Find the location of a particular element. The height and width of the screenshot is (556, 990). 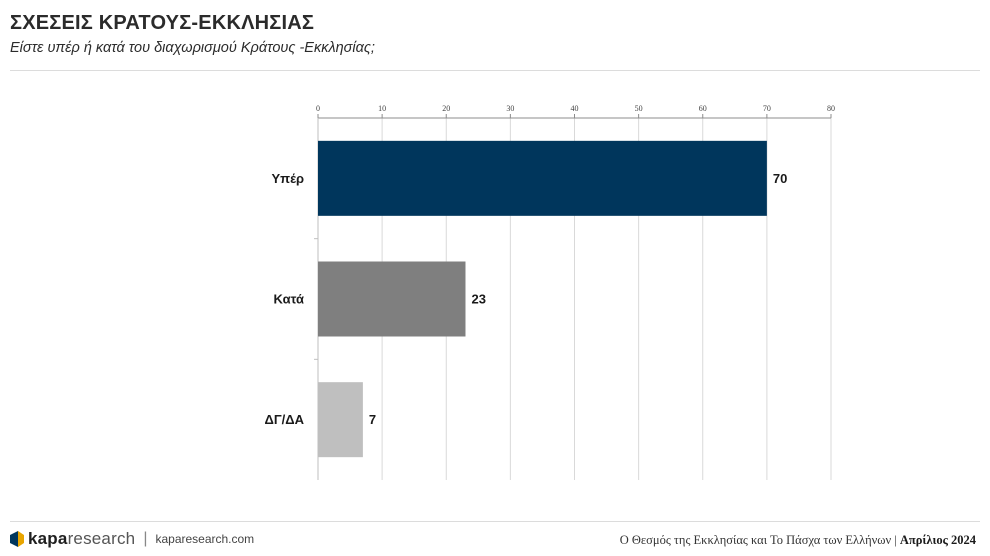

logo-word-kapa: kapa is located at coordinates (48, 538).